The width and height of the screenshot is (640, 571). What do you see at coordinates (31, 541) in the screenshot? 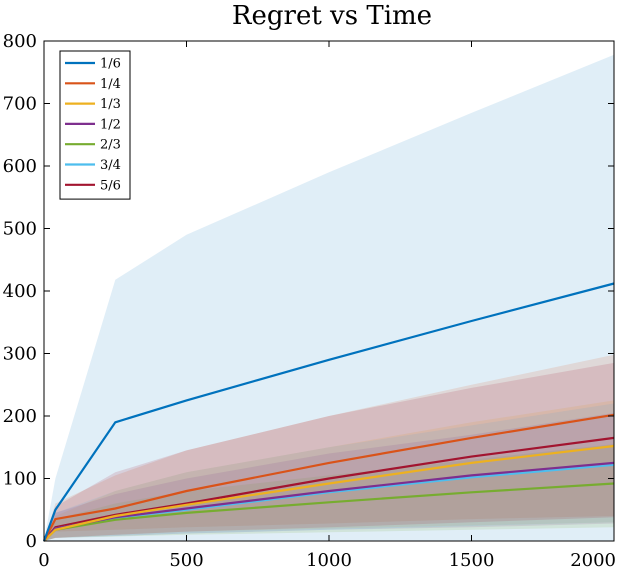
I see `y-tick-label: 0` at bounding box center [31, 541].